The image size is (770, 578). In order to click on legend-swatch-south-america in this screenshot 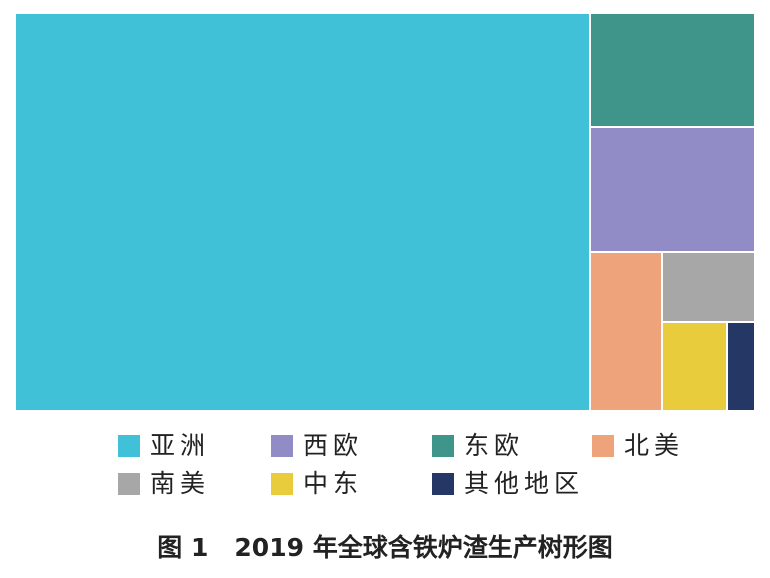, I will do `click(129, 484)`.